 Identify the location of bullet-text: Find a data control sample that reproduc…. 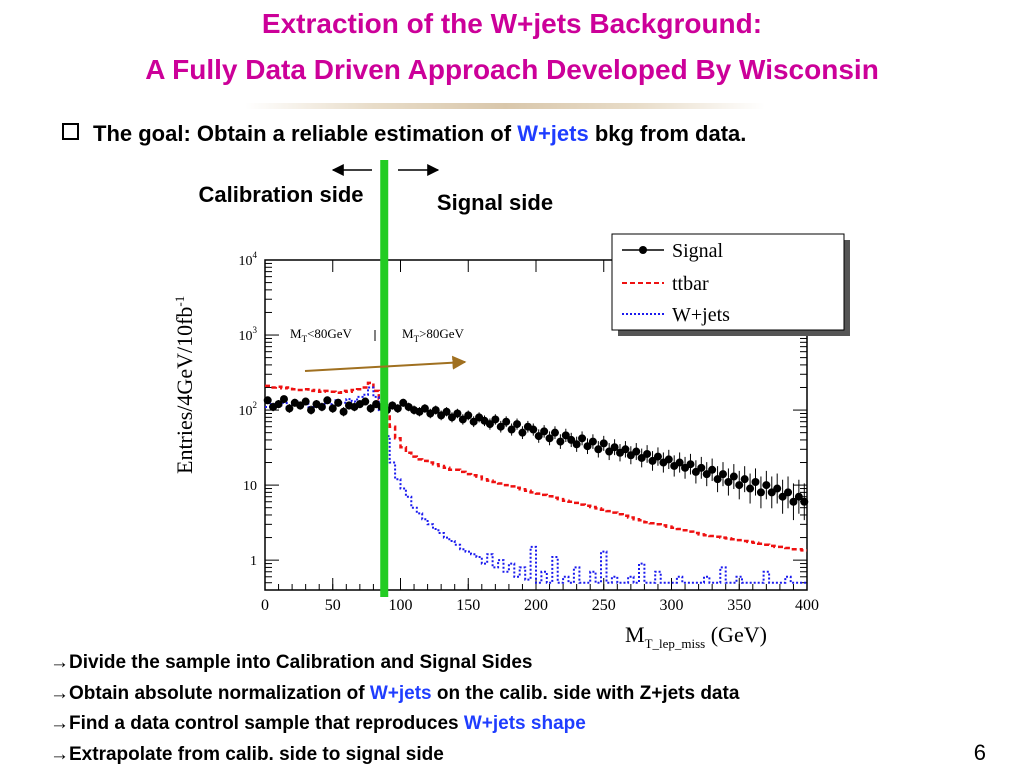
(266, 723).